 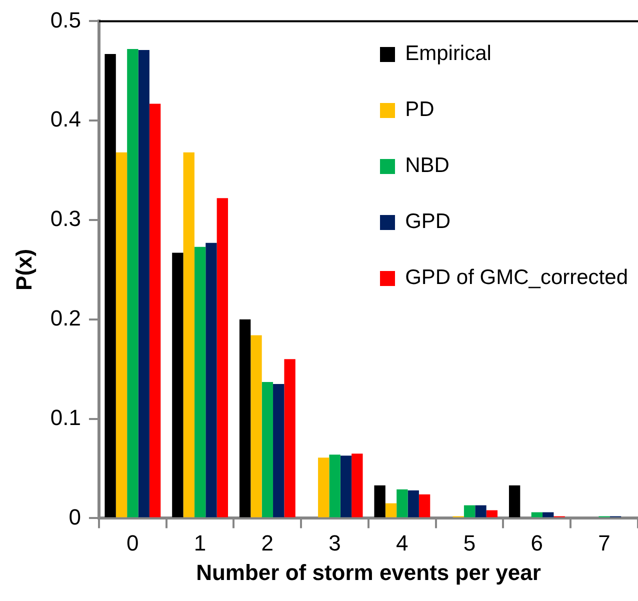 I want to click on legend-label: GPD, so click(x=428, y=222).